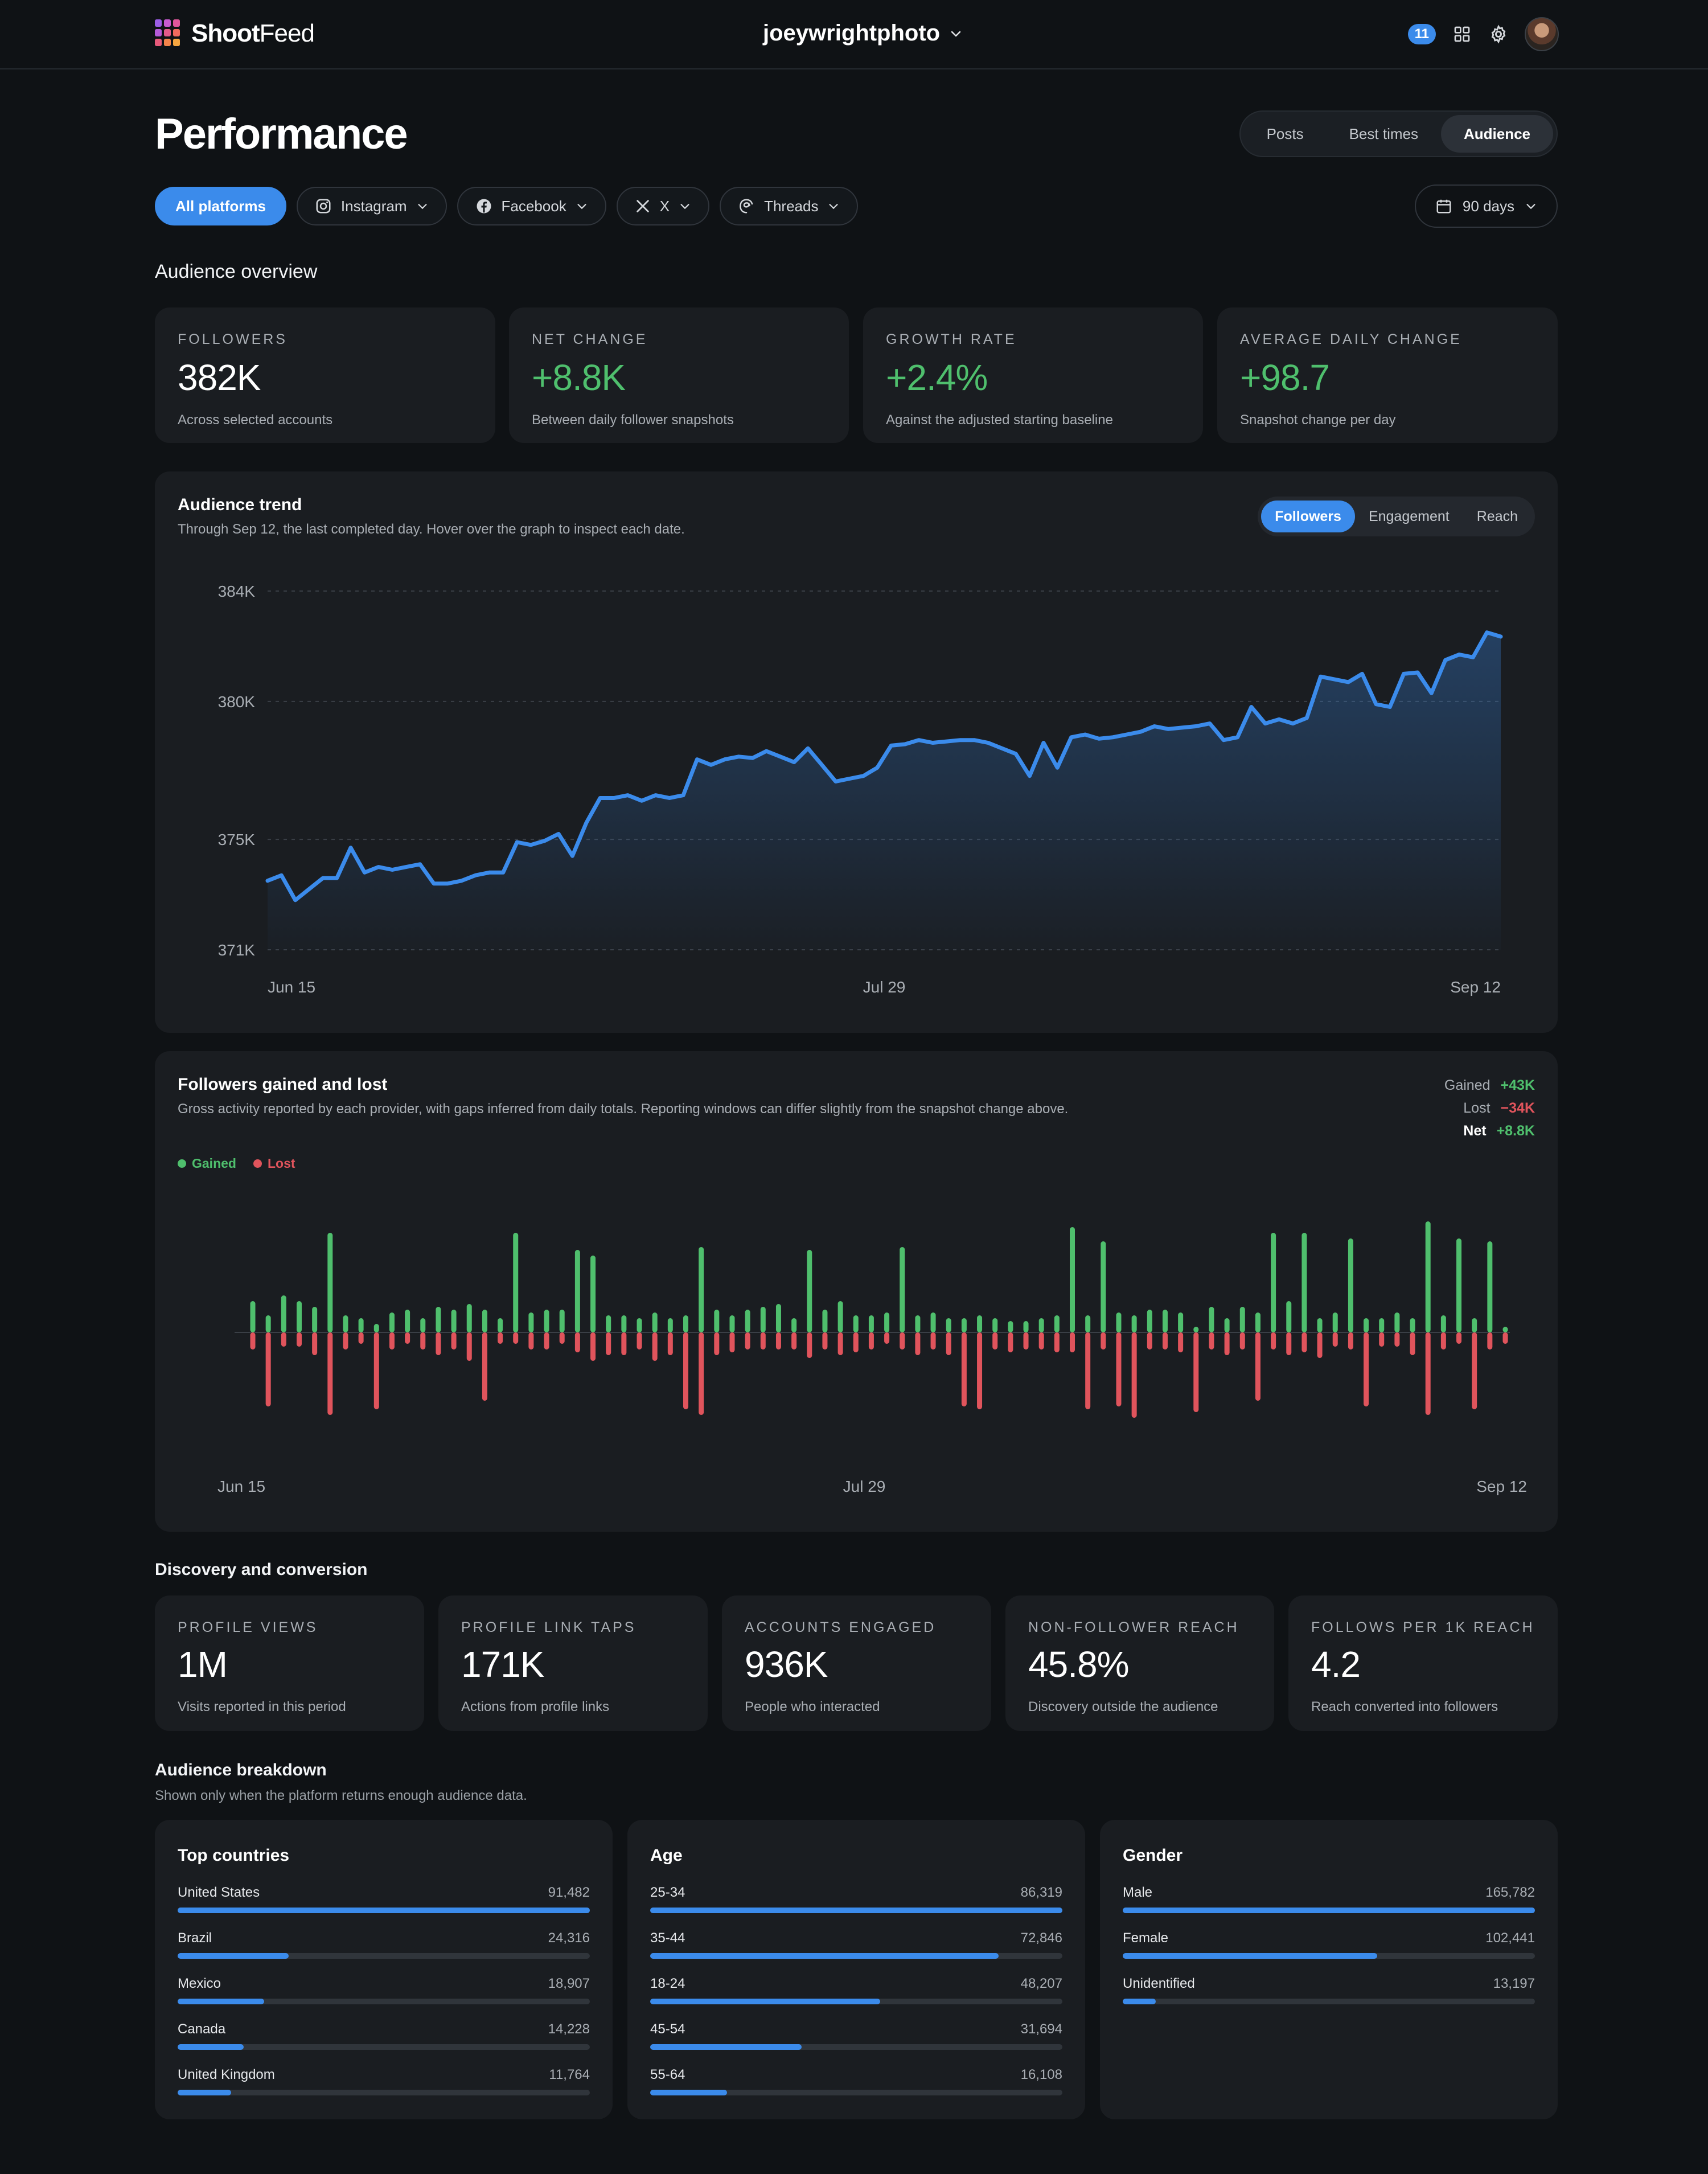 The width and height of the screenshot is (1708, 2174). Describe the element at coordinates (291, 987) in the screenshot. I see `x-tick-label: Jun 15` at that location.